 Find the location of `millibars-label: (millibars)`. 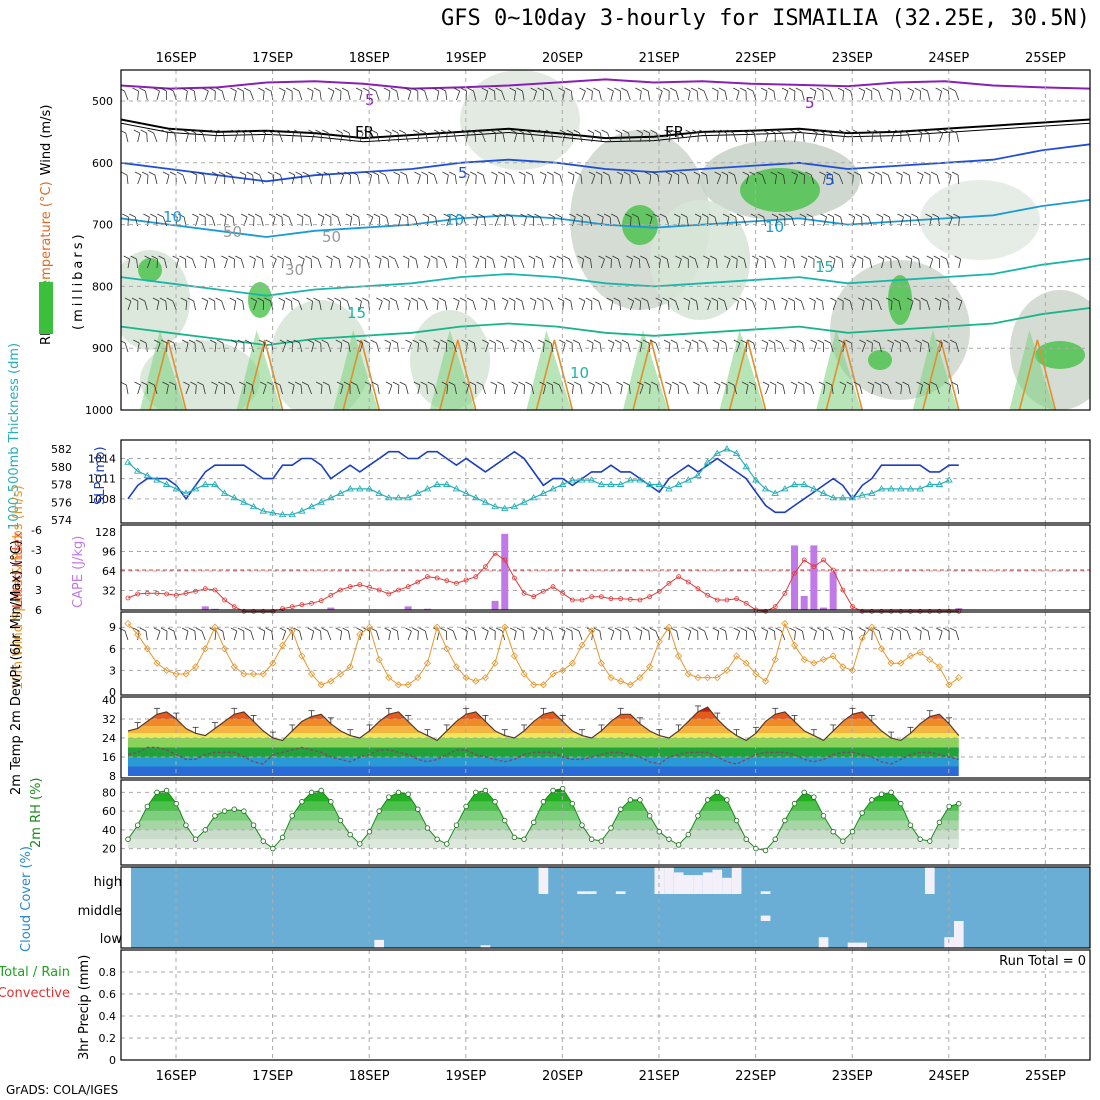

millibars-label: (millibars) is located at coordinates (78, 280).